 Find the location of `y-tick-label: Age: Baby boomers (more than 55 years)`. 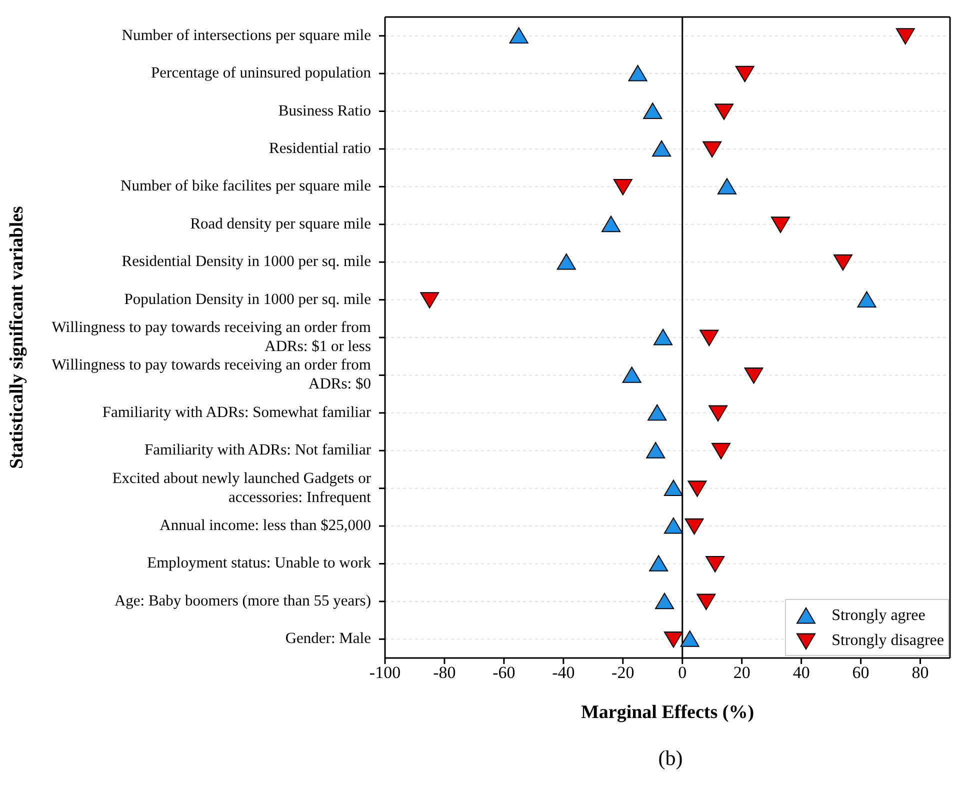

y-tick-label: Age: Baby boomers (more than 55 years) is located at coordinates (242, 601).